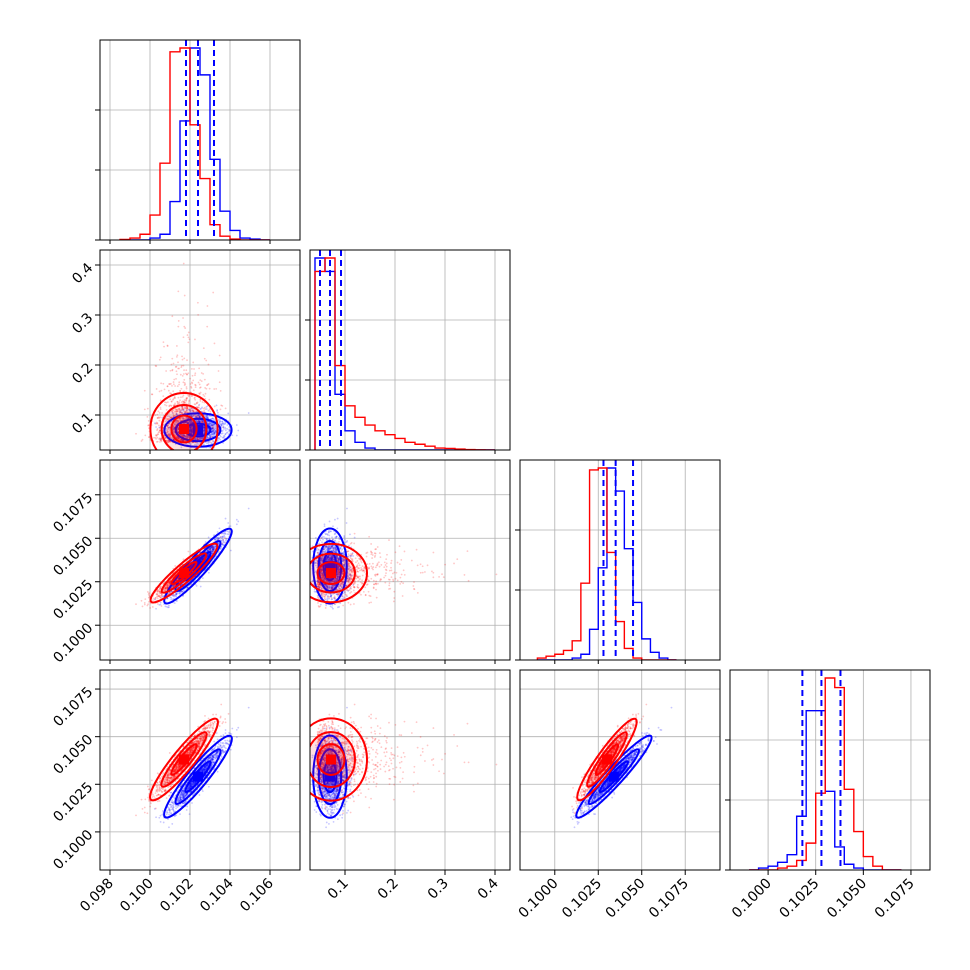 The image size is (970, 970). What do you see at coordinates (200, 140) in the screenshot?
I see `histogram-panel-p0` at bounding box center [200, 140].